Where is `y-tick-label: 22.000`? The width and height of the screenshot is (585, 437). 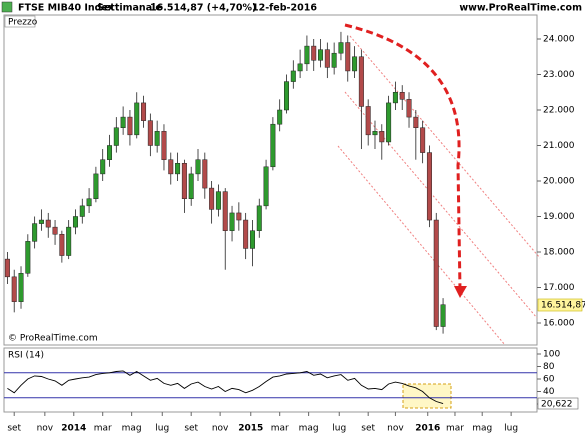
y-tick-label: 22.000 is located at coordinates (559, 110).